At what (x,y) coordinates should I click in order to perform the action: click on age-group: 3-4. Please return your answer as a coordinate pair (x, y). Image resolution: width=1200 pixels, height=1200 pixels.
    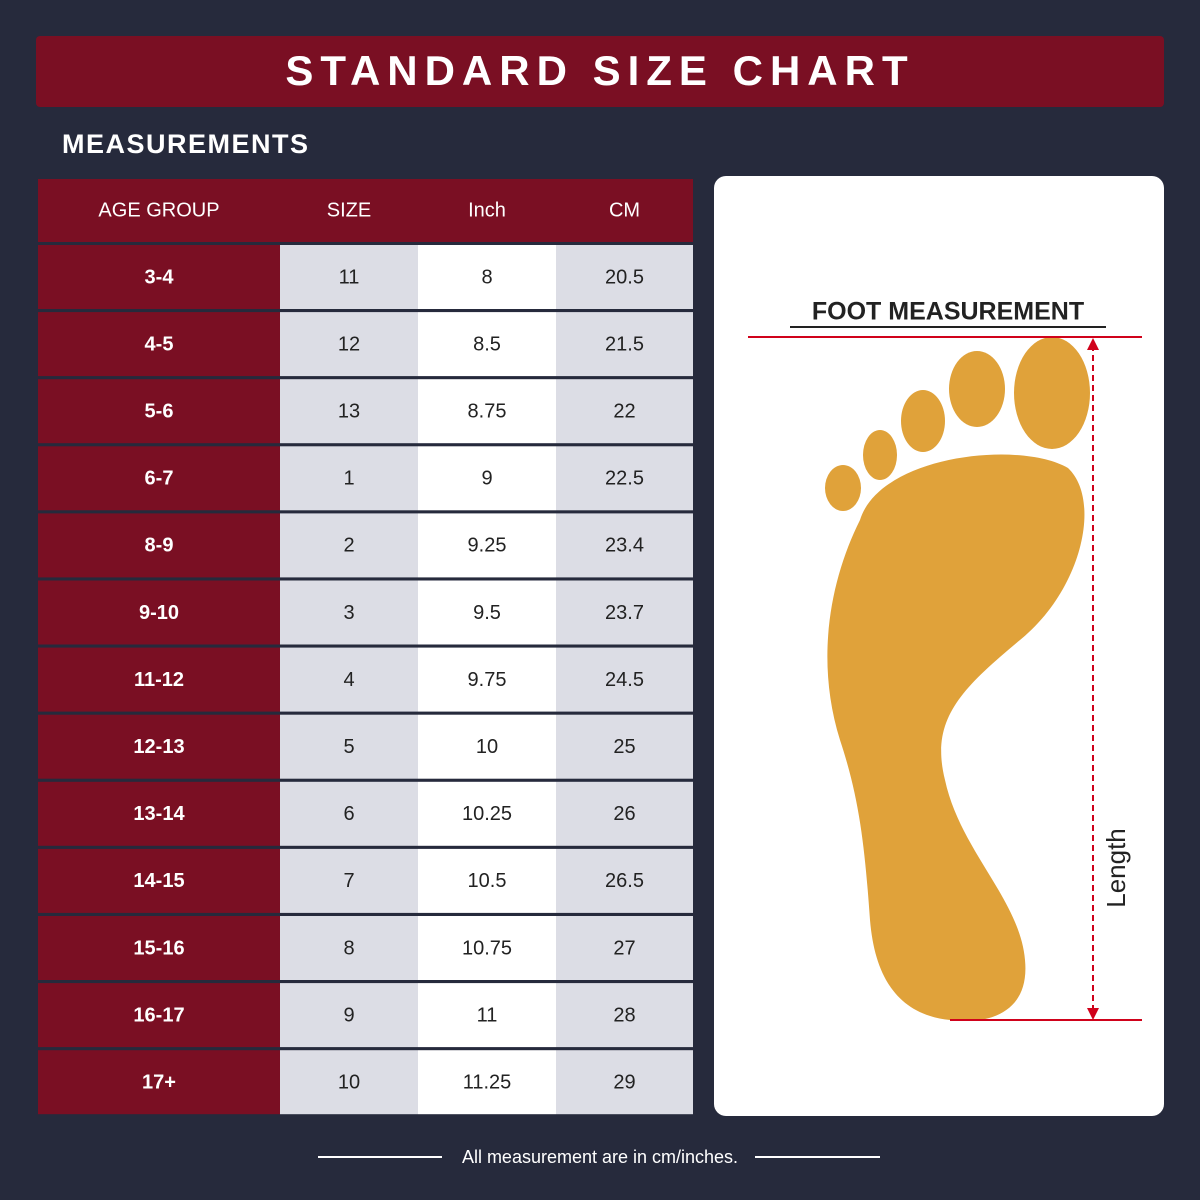
    Looking at the image, I should click on (160, 277).